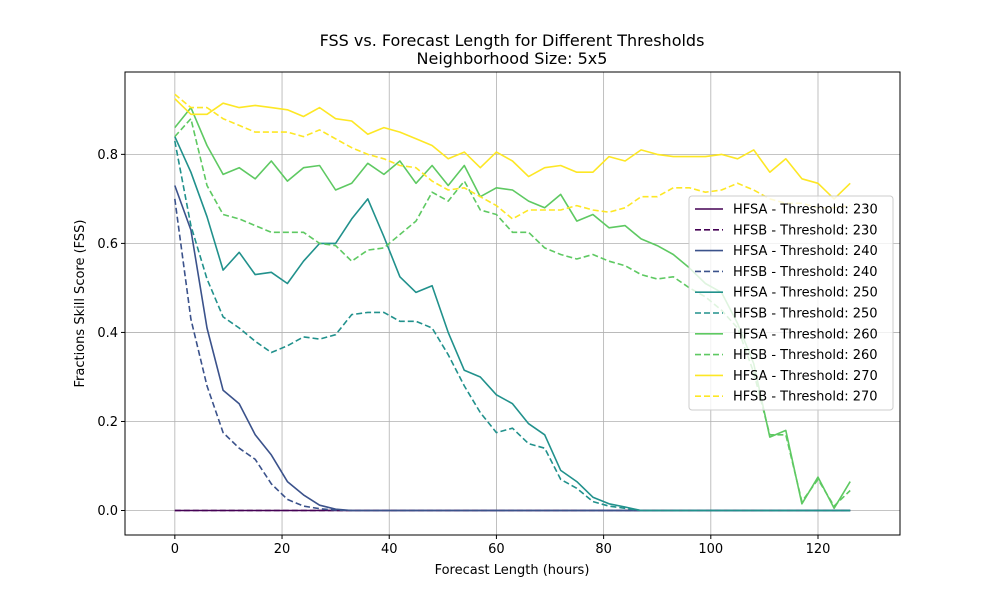 This screenshot has width=1000, height=600. What do you see at coordinates (805, 376) in the screenshot?
I see `legend-entry-label: HFSA - Threshold: 270` at bounding box center [805, 376].